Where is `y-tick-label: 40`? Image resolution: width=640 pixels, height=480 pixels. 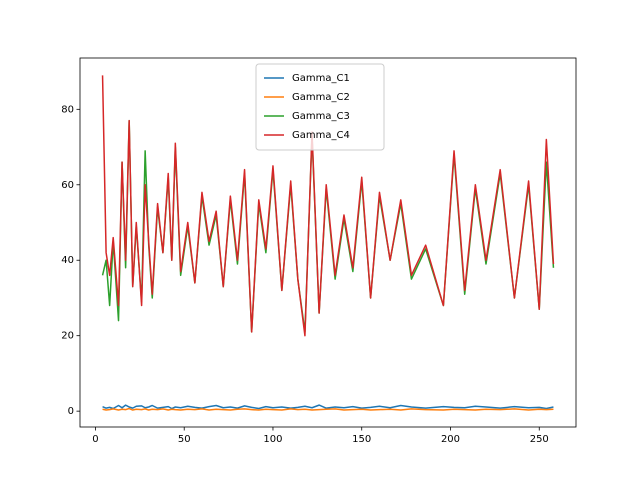
y-tick-label: 40 is located at coordinates (67, 260).